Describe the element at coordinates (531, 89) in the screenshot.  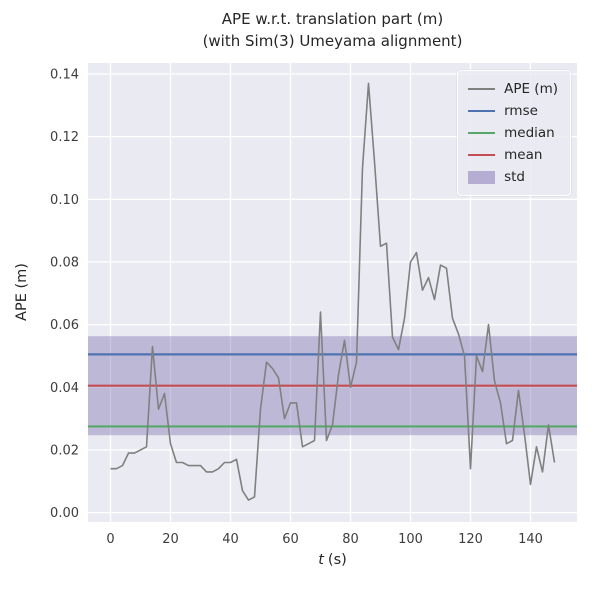
I see `legend-label: APE (m)` at that location.